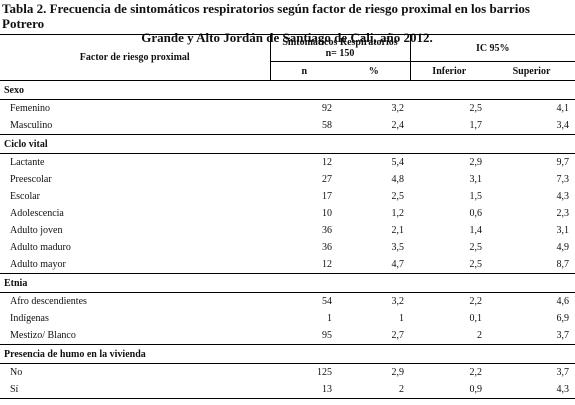 The height and width of the screenshot is (405, 575). I want to click on table-row: Lactante 12 5,4 2,9 9,7, so click(287, 163).